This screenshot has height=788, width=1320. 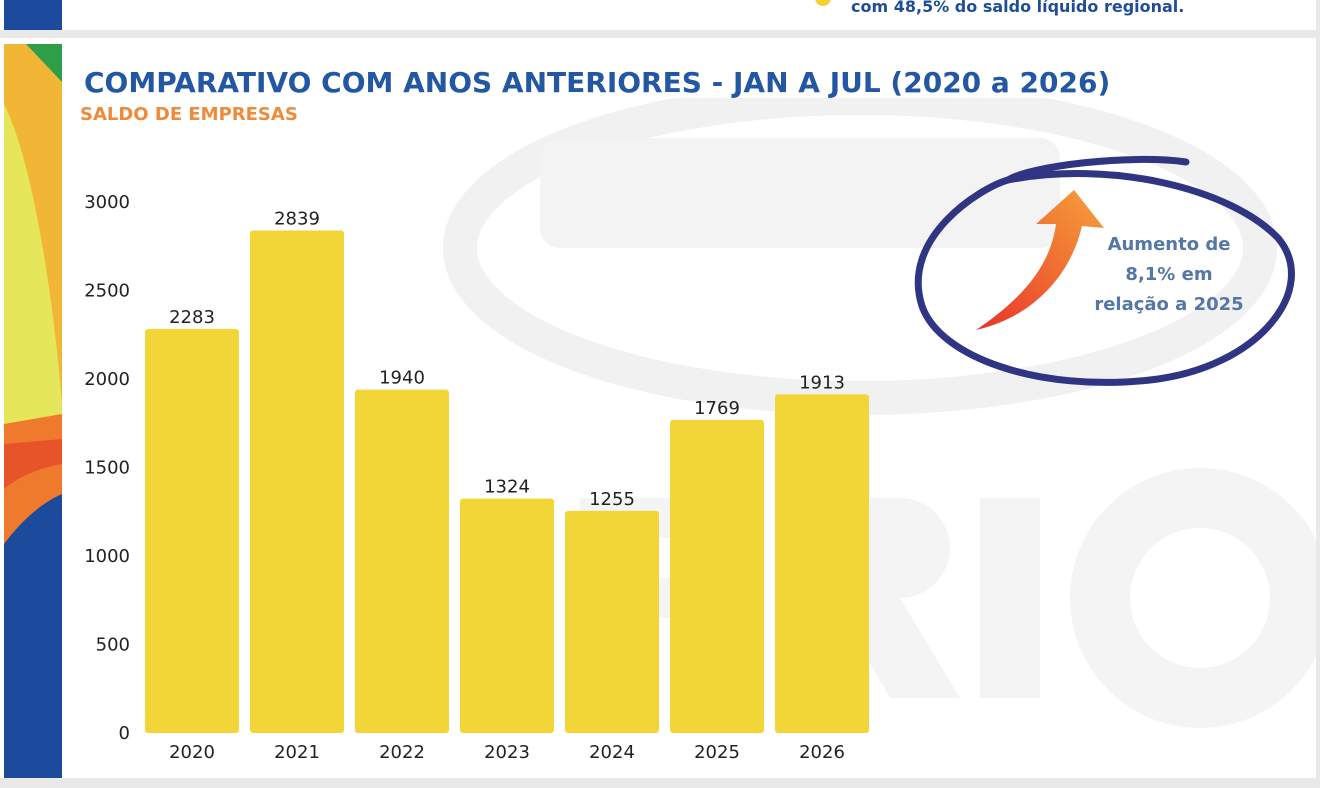 I want to click on bar-2025, so click(x=717, y=576).